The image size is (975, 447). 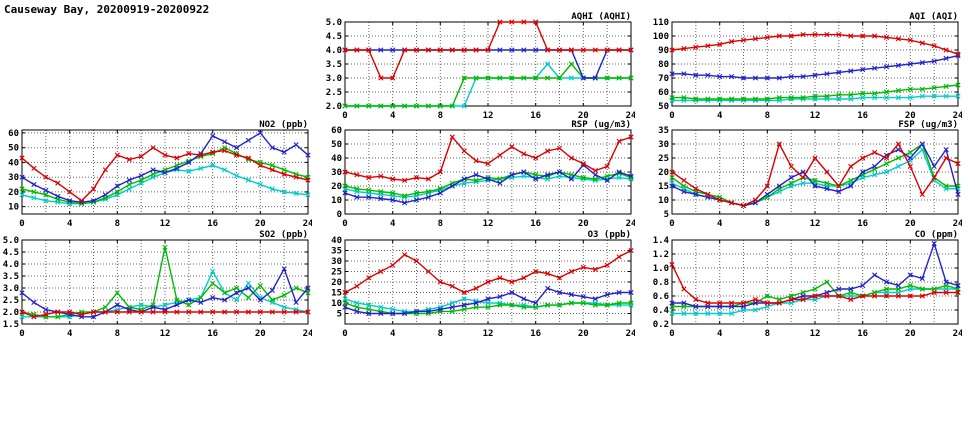 I want to click on page-title: Causeway Bay, 20200919-20200922, so click(x=107, y=9).